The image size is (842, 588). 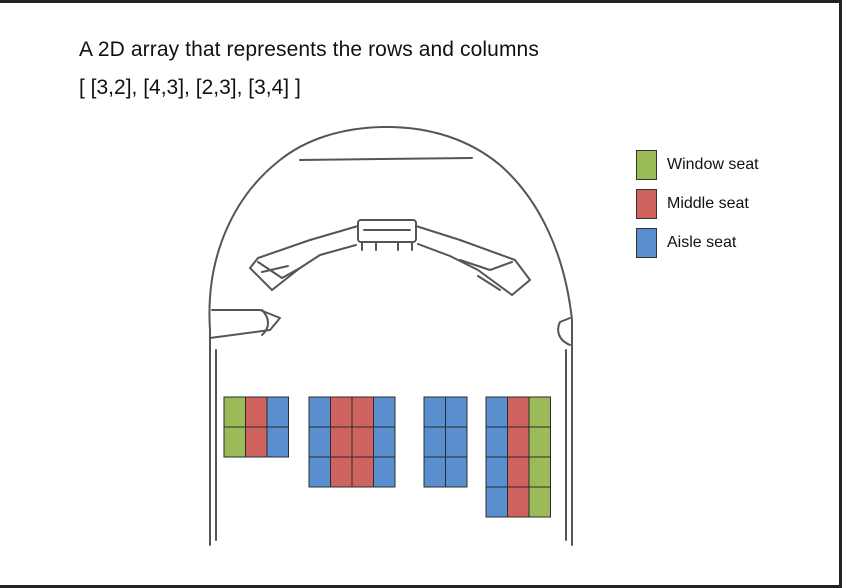 I want to click on legend-item-aisle: Aisle seat, so click(x=731, y=243).